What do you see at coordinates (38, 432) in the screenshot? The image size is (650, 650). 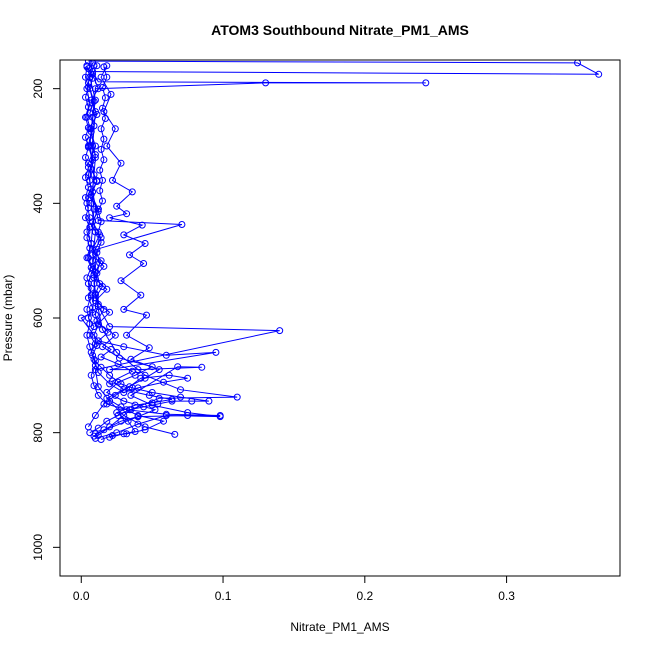 I see `y-tick-label: 800` at bounding box center [38, 432].